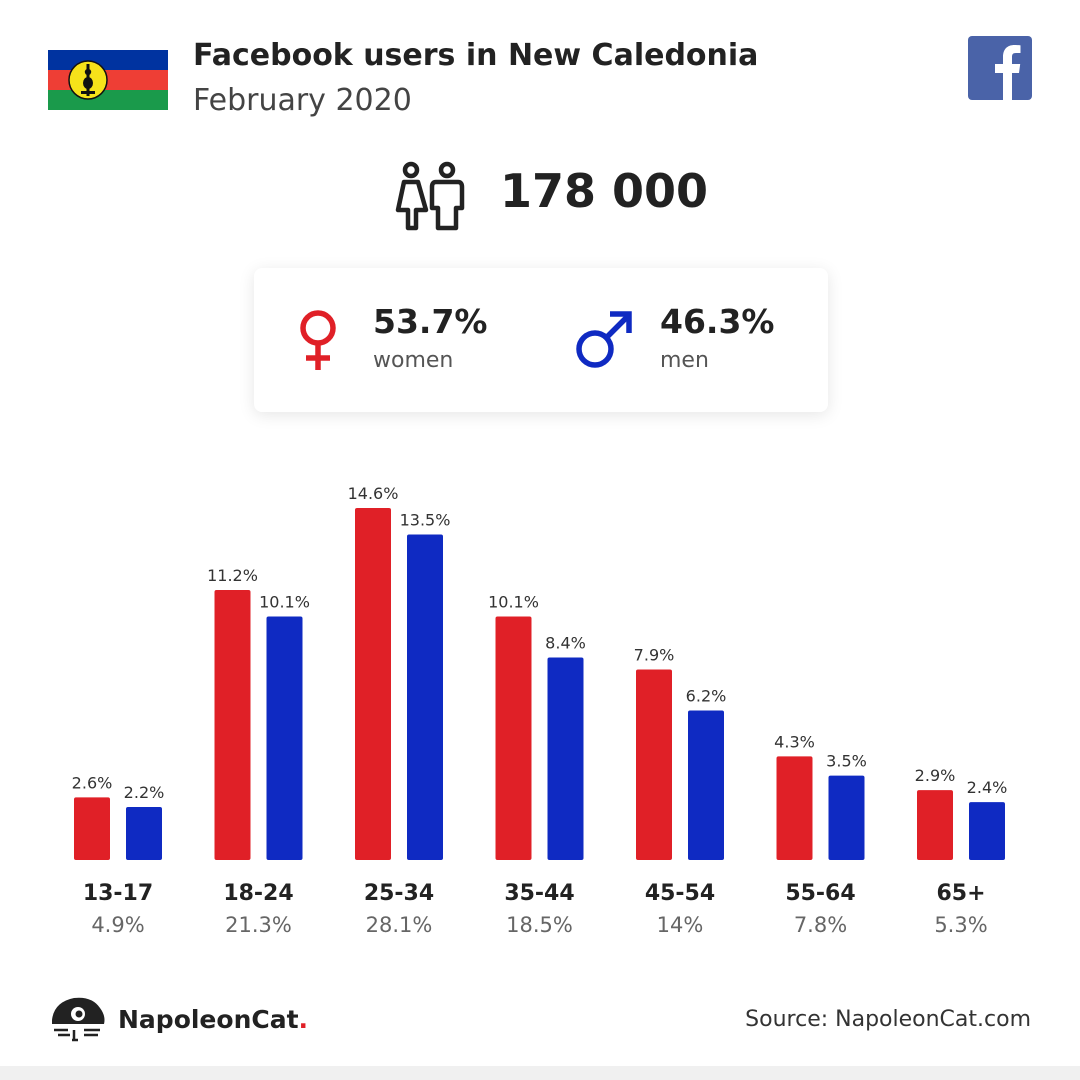 This screenshot has height=1080, width=1080. I want to click on bar-value-label: 7.9%, so click(654, 655).